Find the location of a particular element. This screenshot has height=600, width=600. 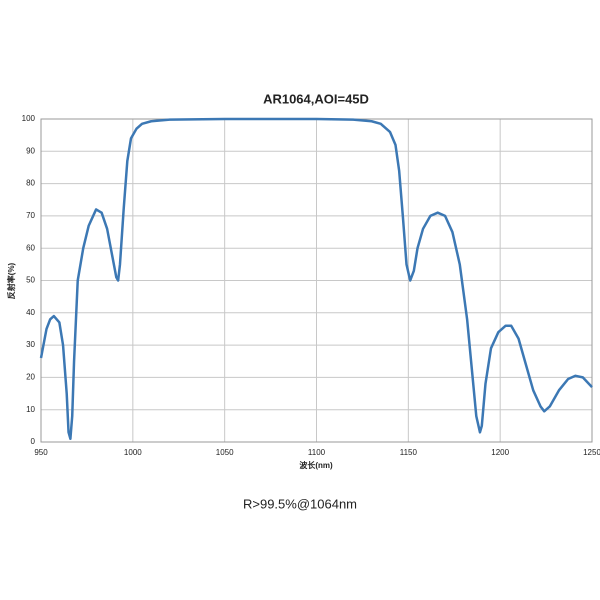

y-tick-label: 0 is located at coordinates (33, 441).